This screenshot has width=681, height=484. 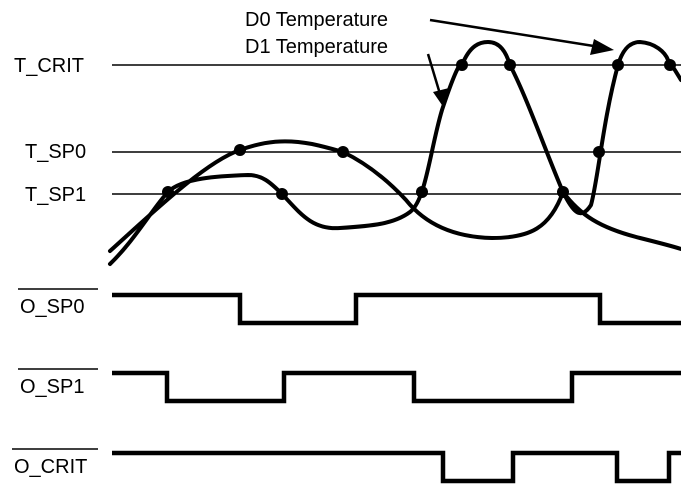 I want to click on label-t-sp0: T_SP0, so click(x=55, y=152).